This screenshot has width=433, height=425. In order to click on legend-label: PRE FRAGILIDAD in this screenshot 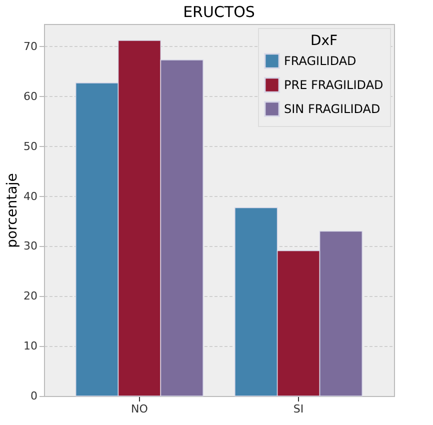, I will do `click(334, 85)`.